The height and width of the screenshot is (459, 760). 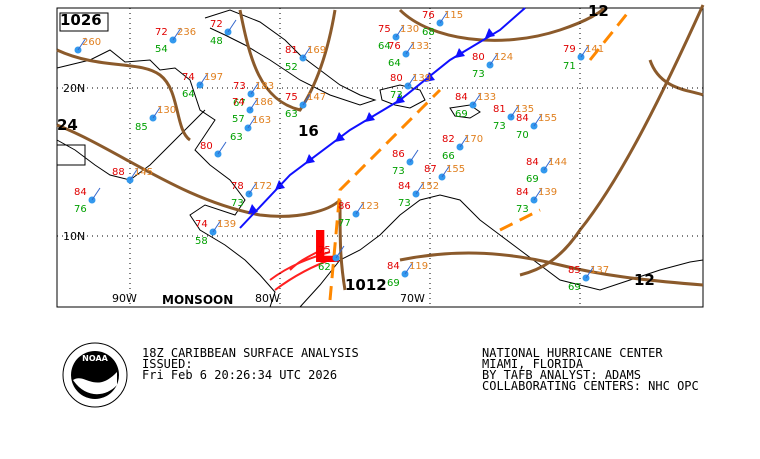 I want to click on station-pressure: 145, so click(x=143, y=172).